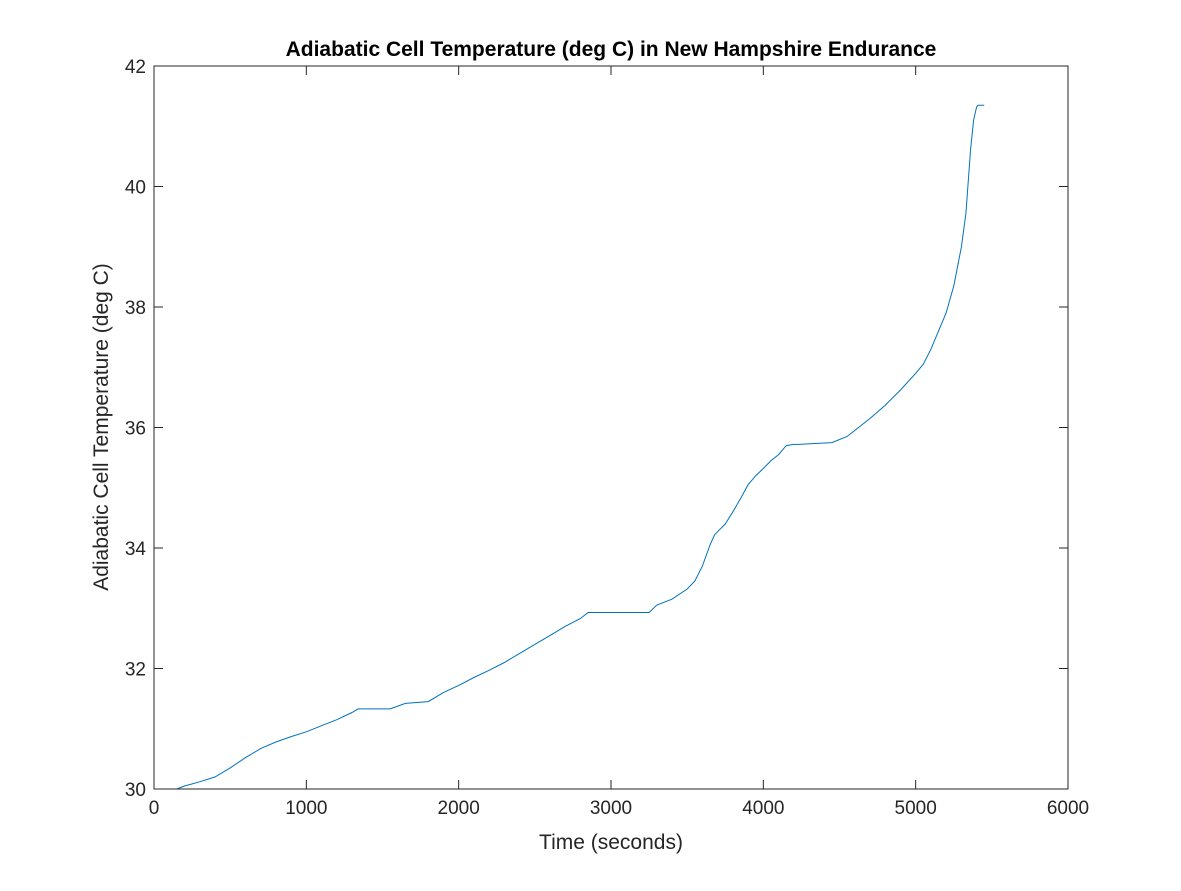 The height and width of the screenshot is (891, 1181). I want to click on x-tick-label: 6000, so click(1068, 808).